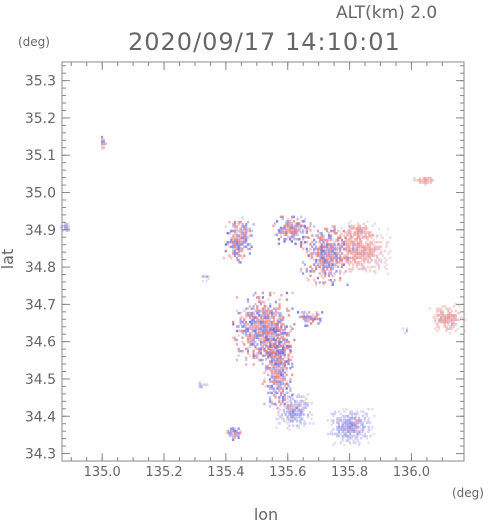 The image size is (491, 521). What do you see at coordinates (238, 240) in the screenshot?
I see `echo-region` at bounding box center [238, 240].